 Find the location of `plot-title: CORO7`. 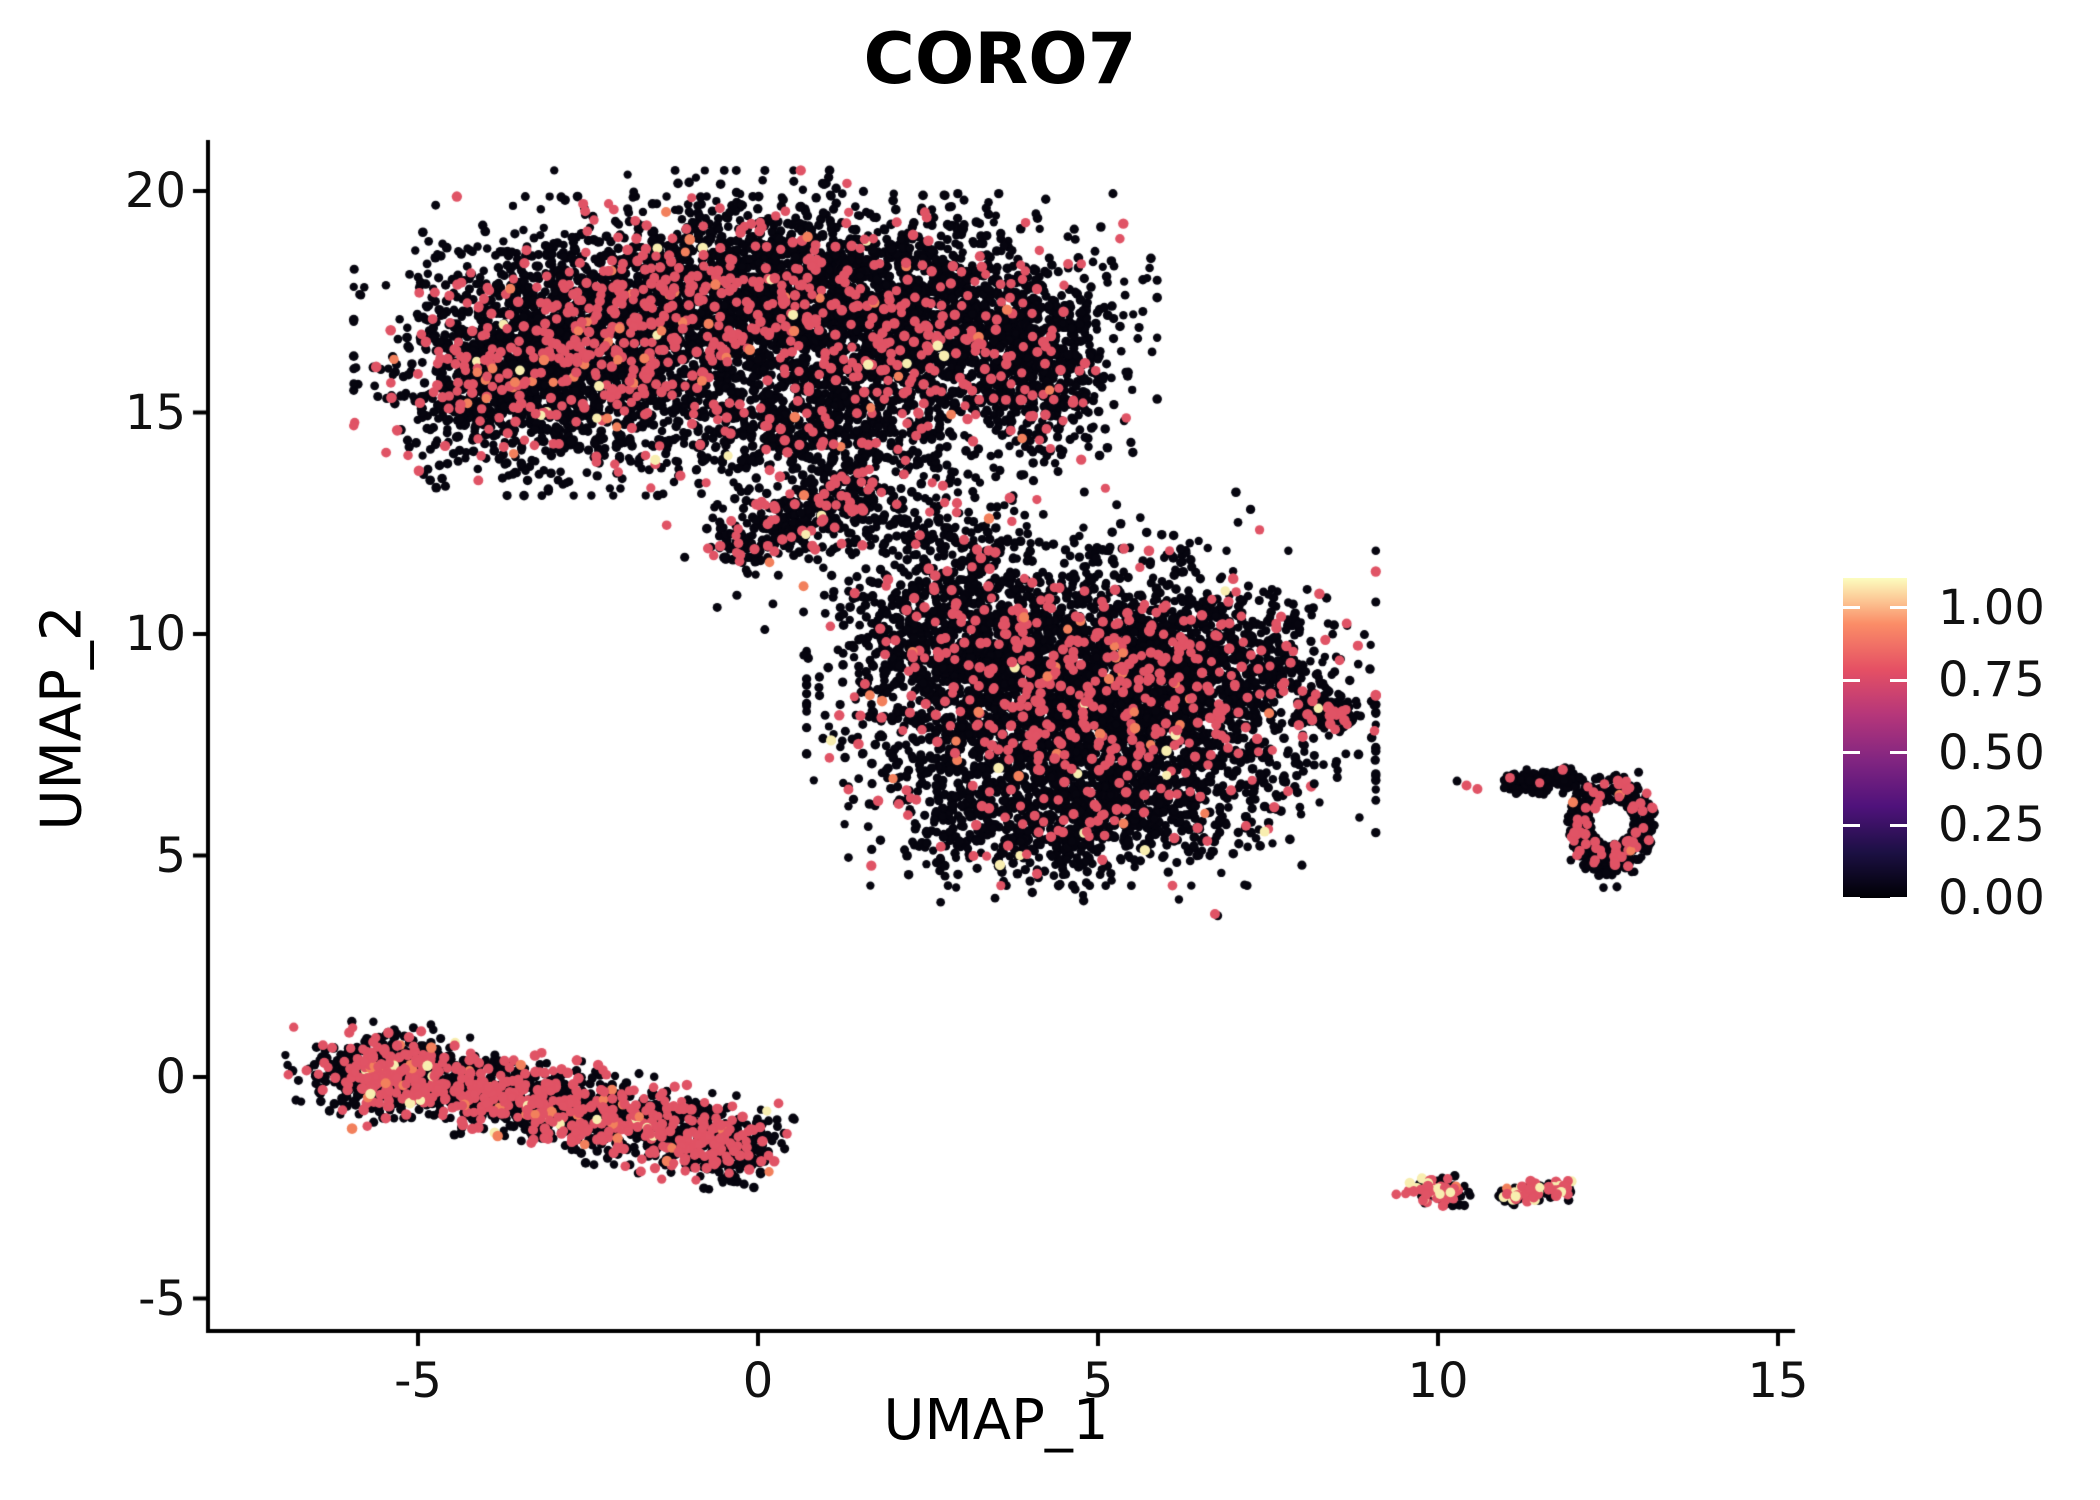

plot-title: CORO7 is located at coordinates (1000, 59).